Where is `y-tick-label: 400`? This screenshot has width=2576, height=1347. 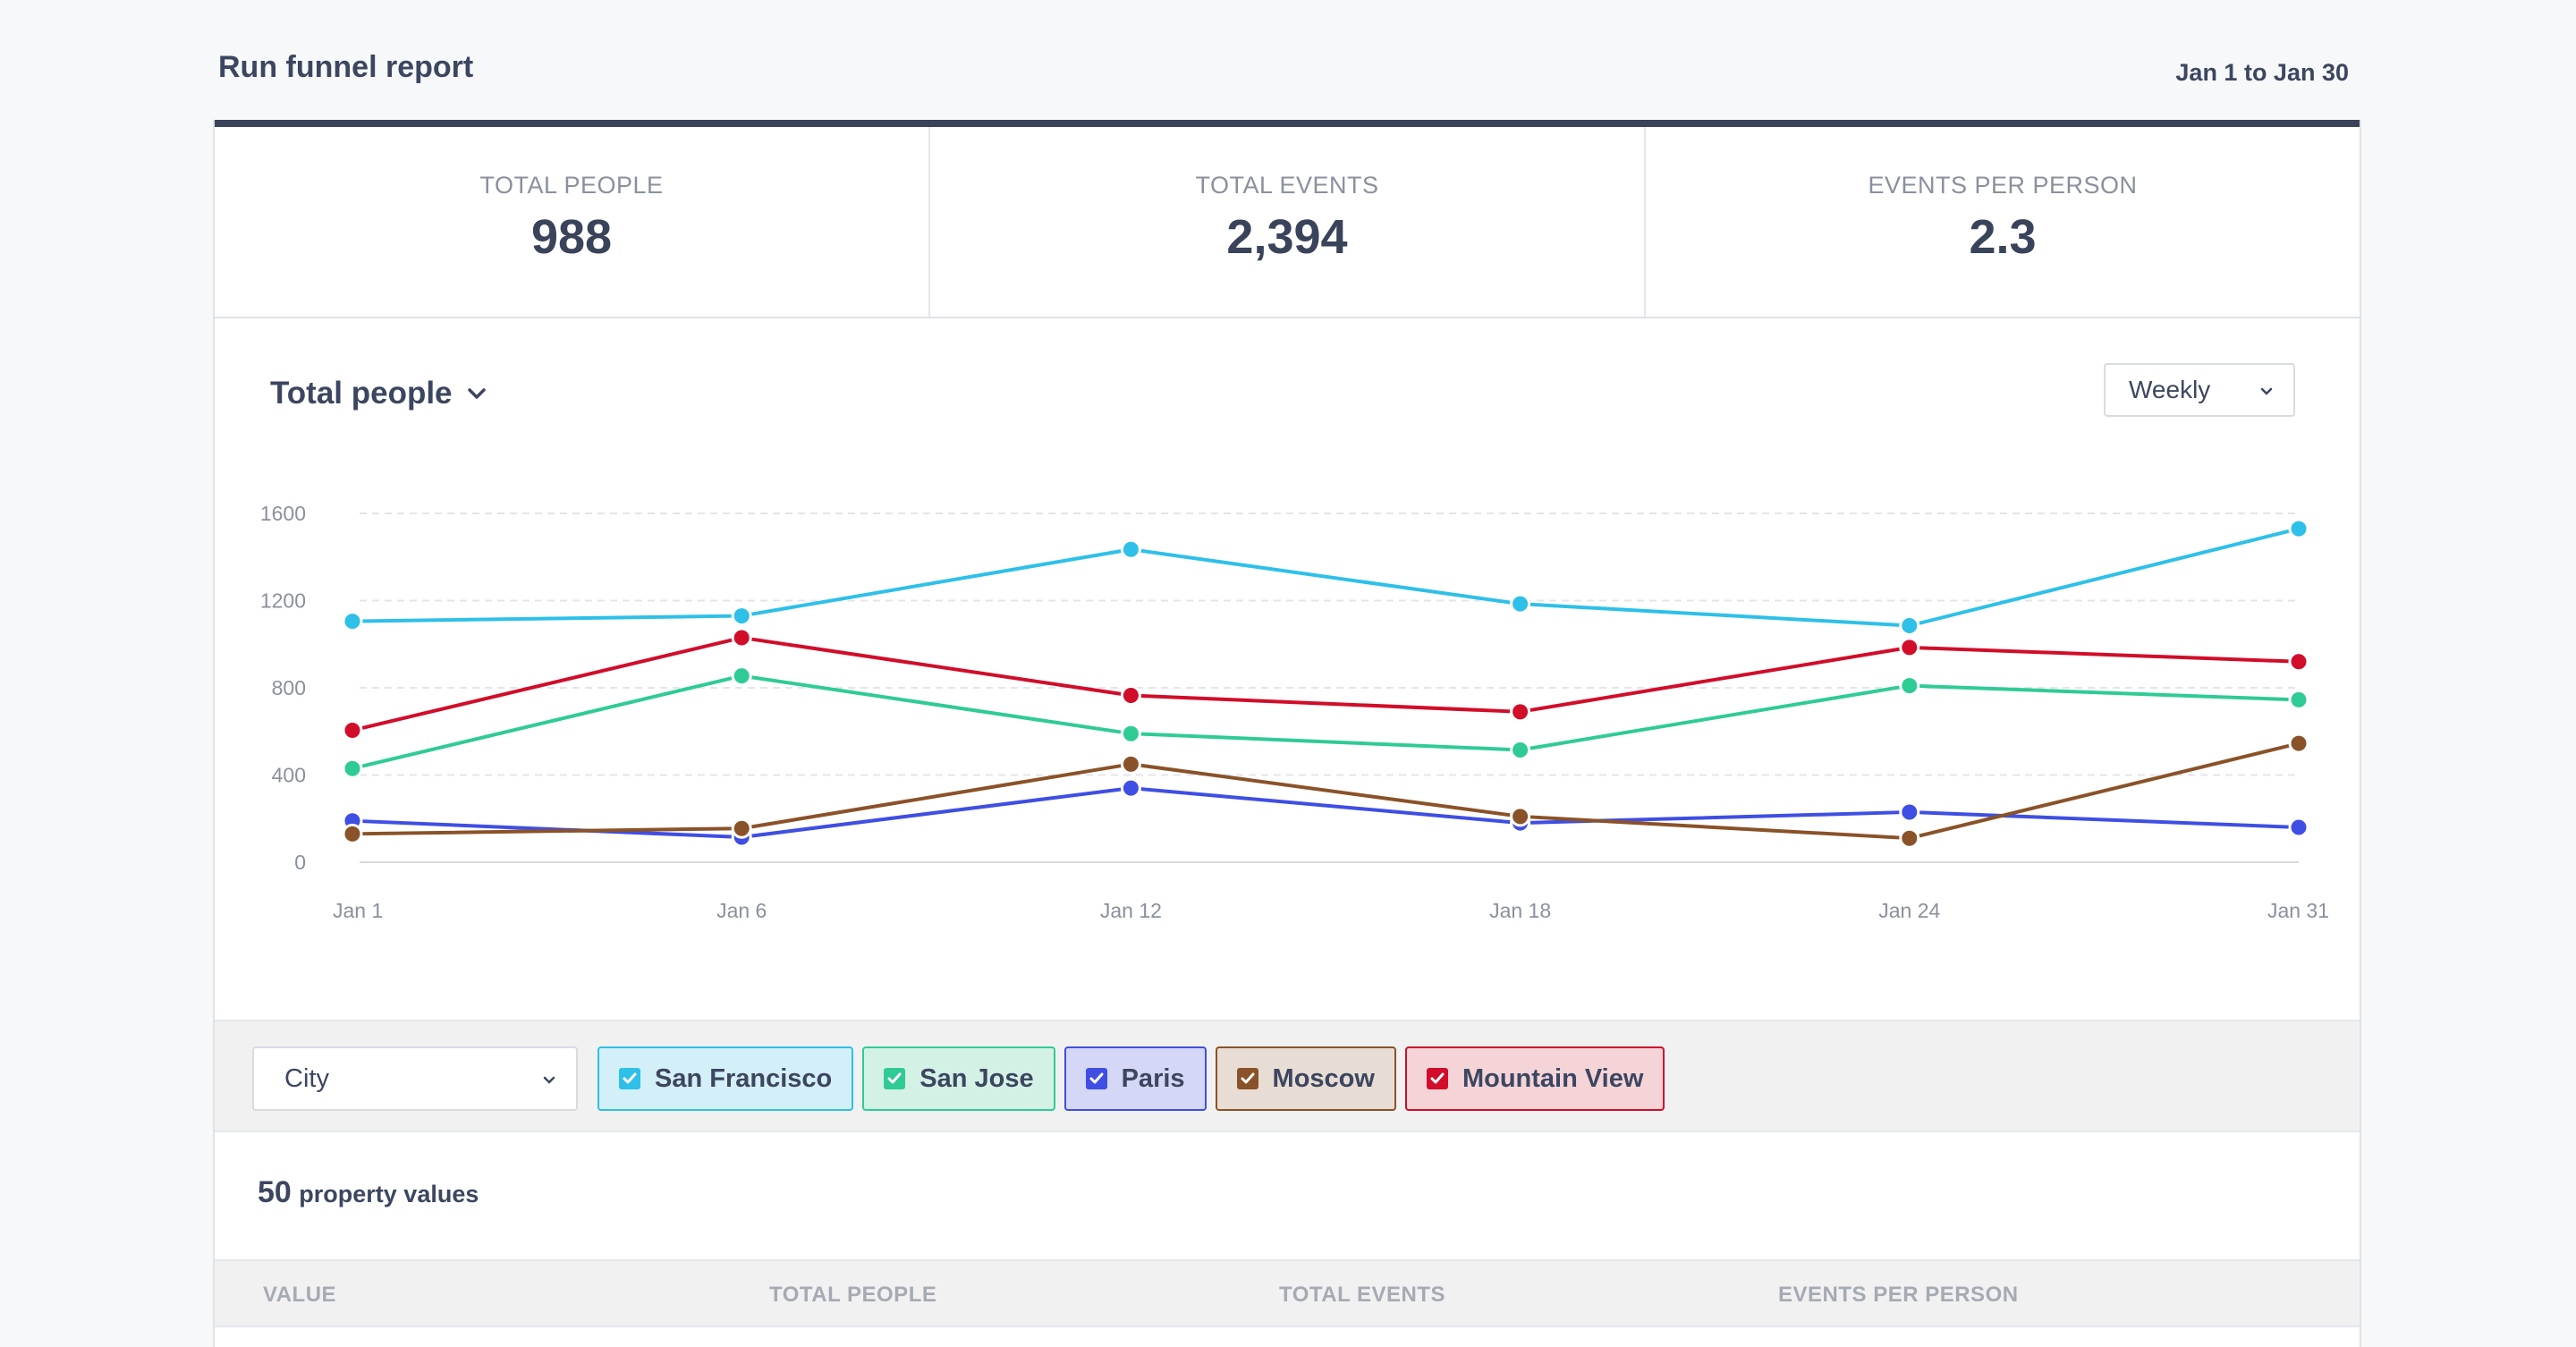 y-tick-label: 400 is located at coordinates (289, 775).